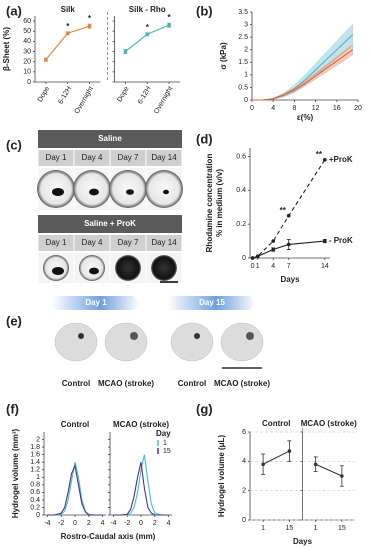 This screenshot has width=370, height=550. What do you see at coordinates (316, 108) in the screenshot?
I see `x-tick-label: 12` at bounding box center [316, 108].